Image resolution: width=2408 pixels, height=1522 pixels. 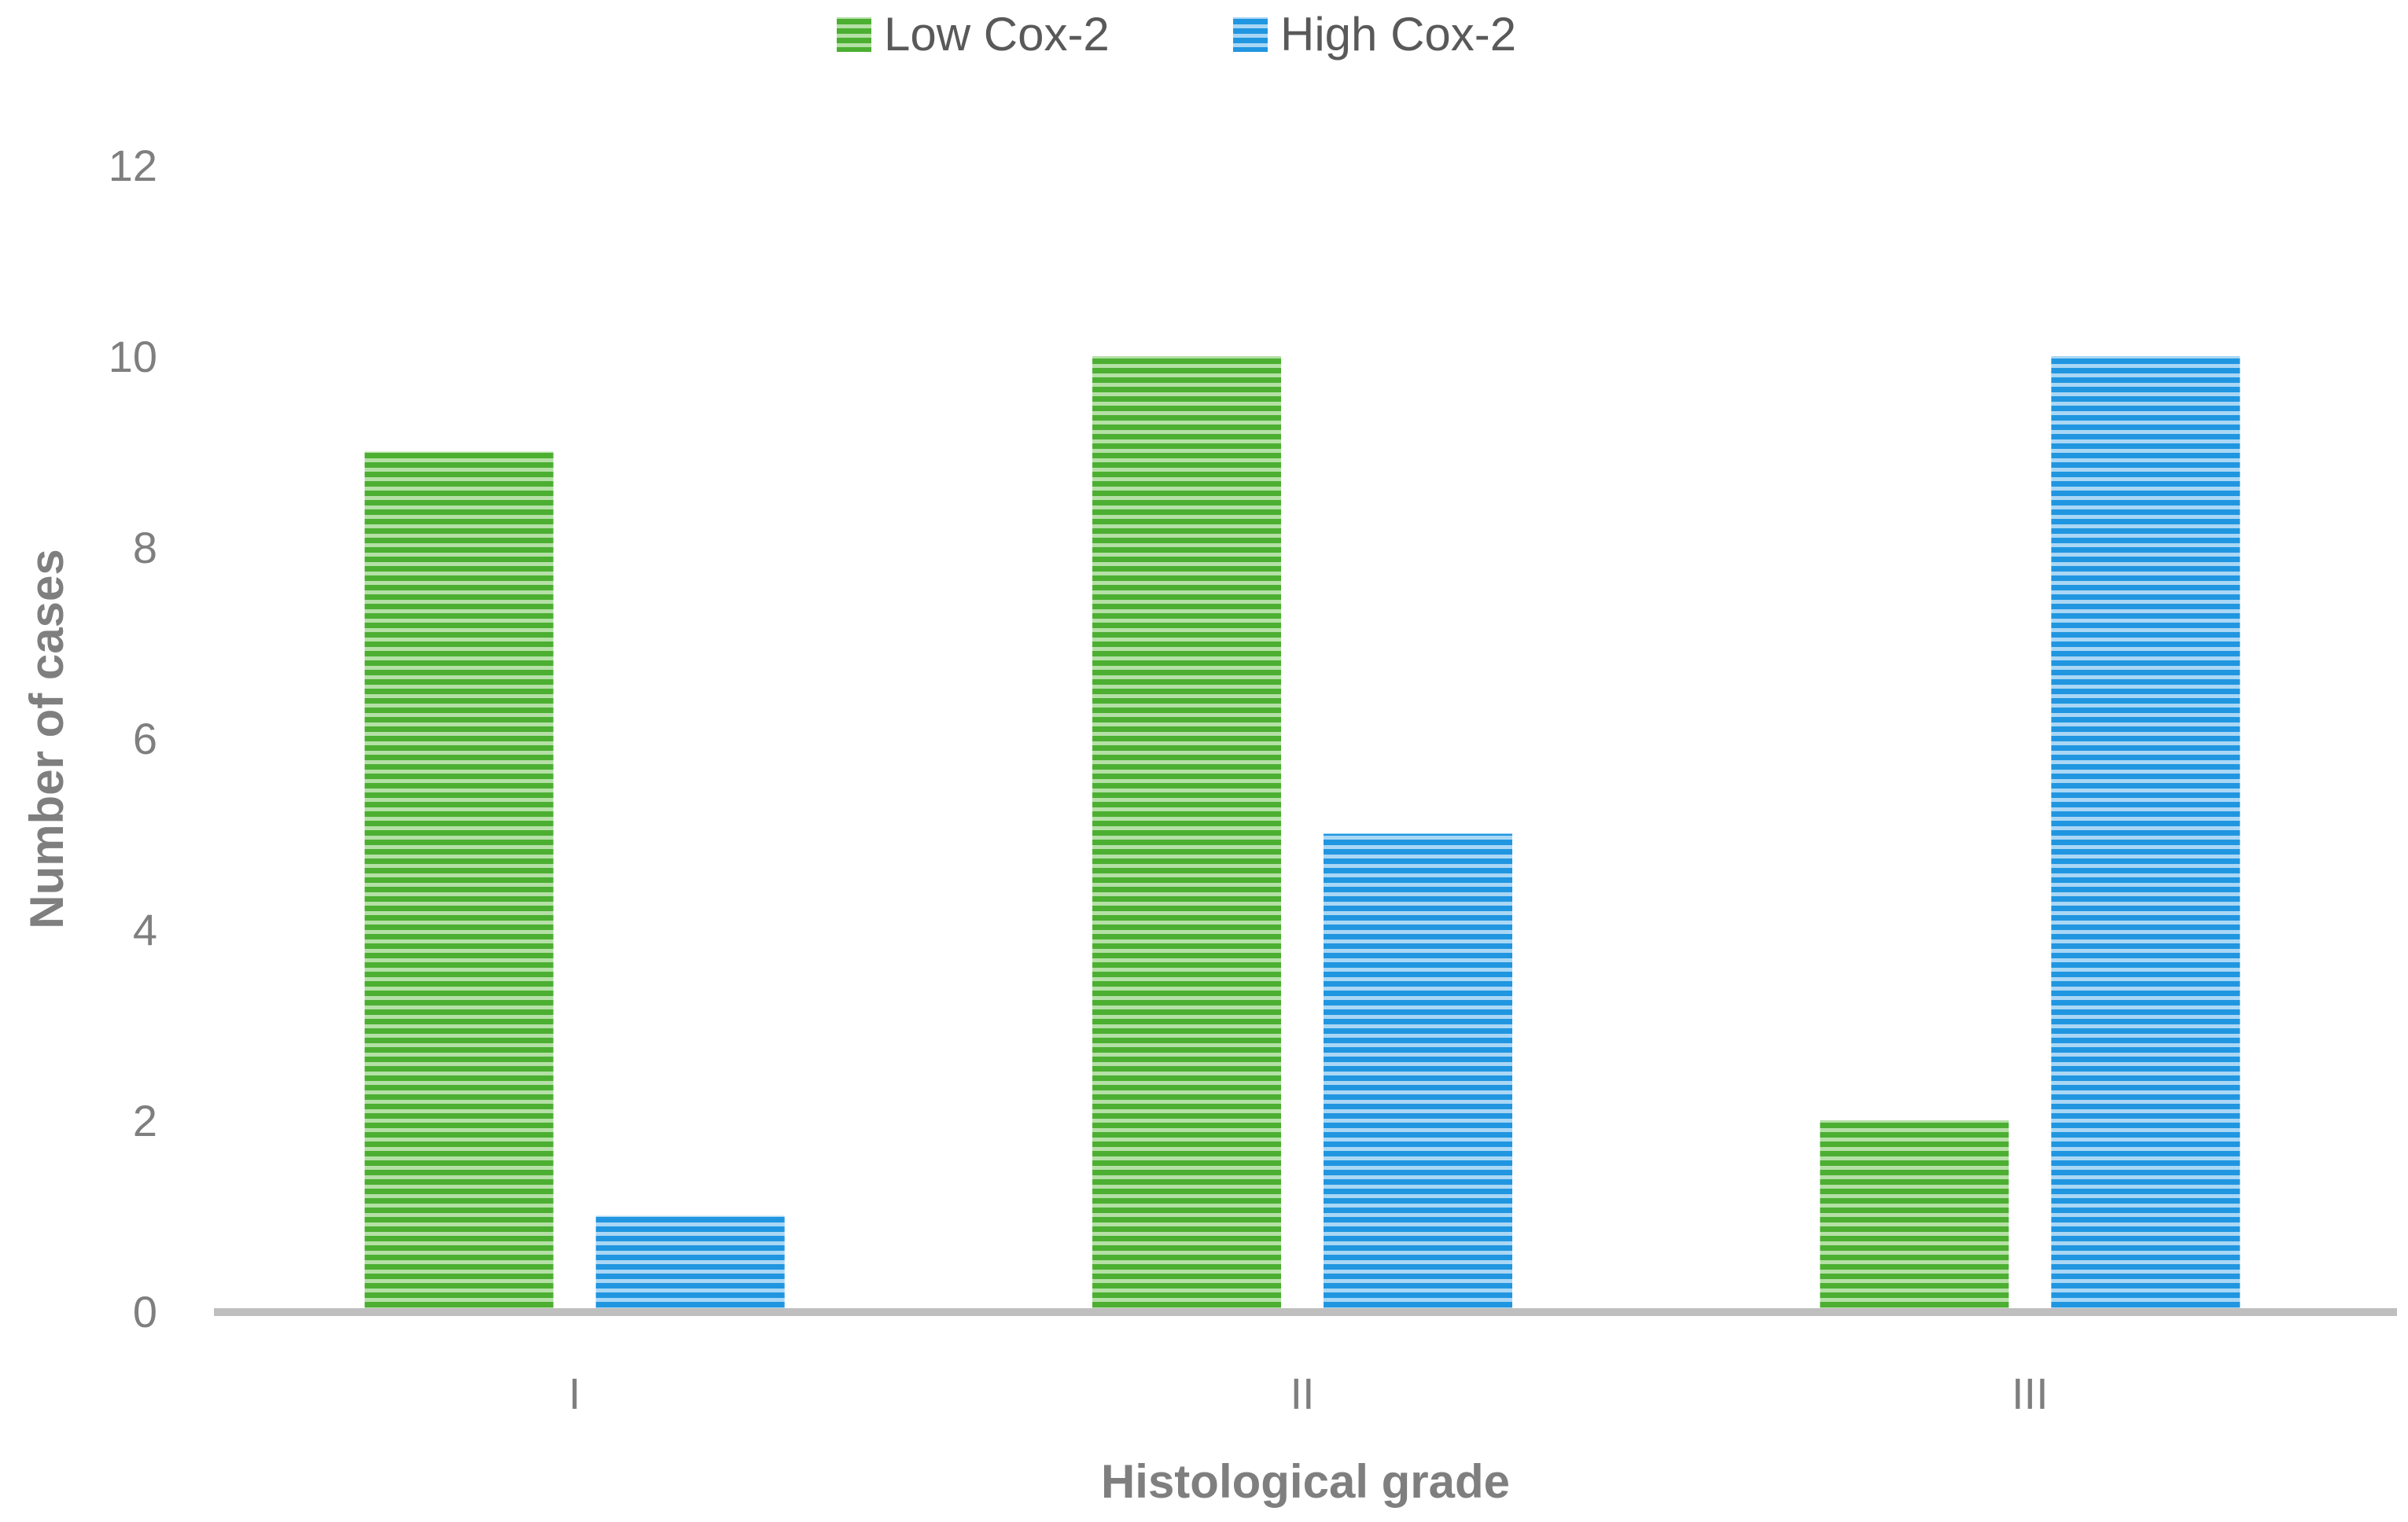 I want to click on x-tick-label: II, so click(x=1302, y=1393).